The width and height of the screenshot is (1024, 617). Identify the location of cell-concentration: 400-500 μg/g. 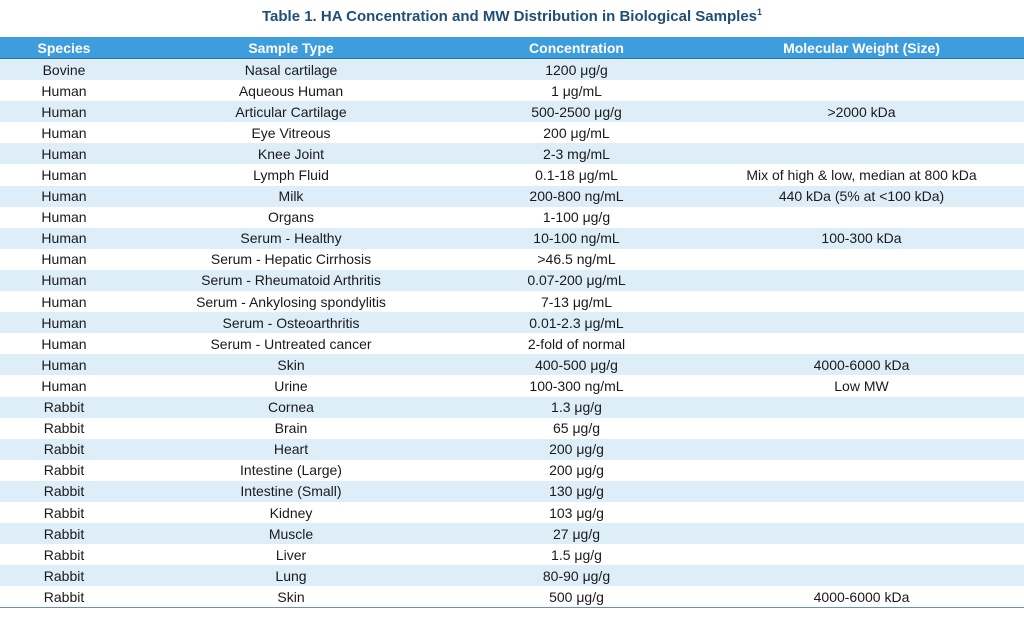
(576, 365).